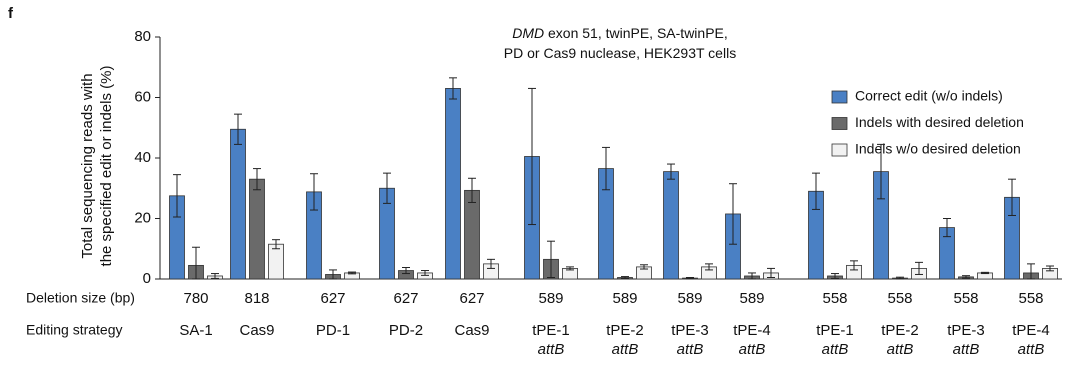 This screenshot has width=1080, height=369. Describe the element at coordinates (74, 330) in the screenshot. I see `row-label: Editing strategy` at that location.